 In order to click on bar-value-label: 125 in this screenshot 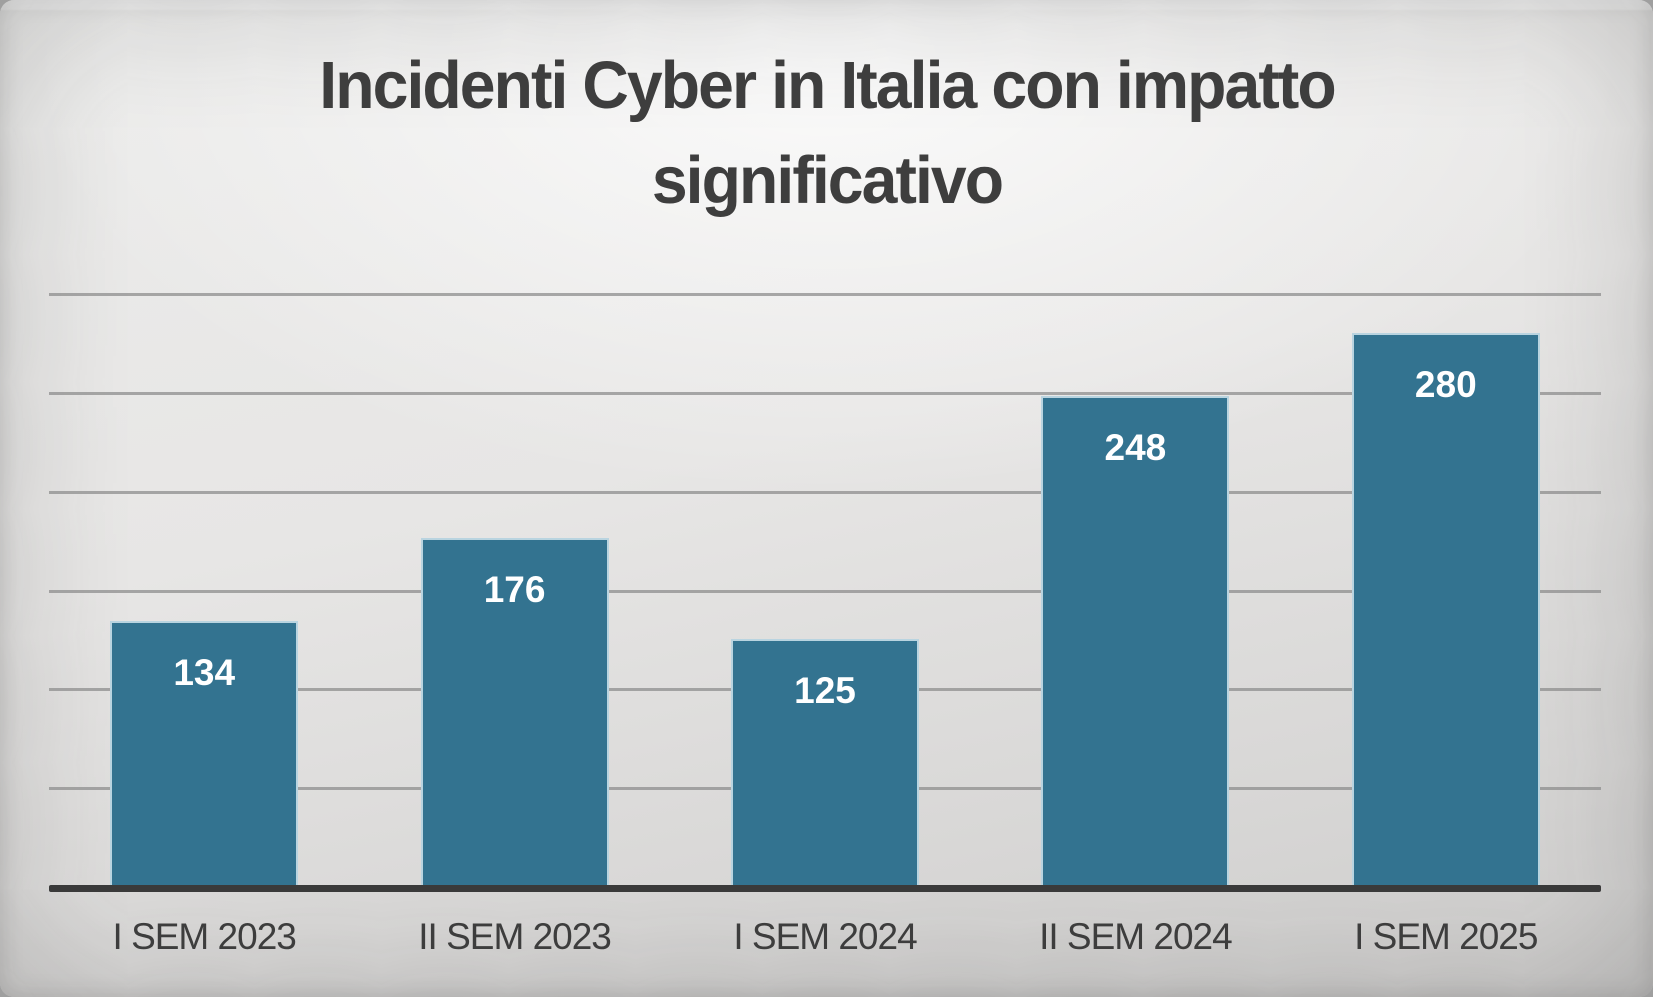, I will do `click(825, 690)`.